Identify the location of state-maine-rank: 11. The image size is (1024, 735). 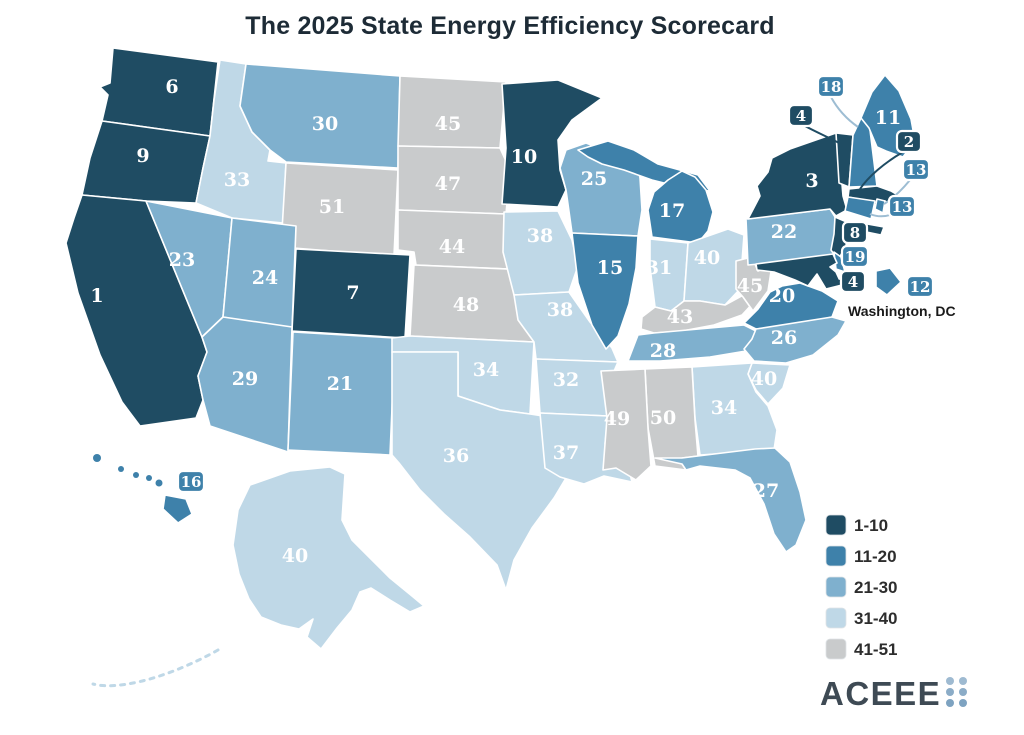
(888, 118).